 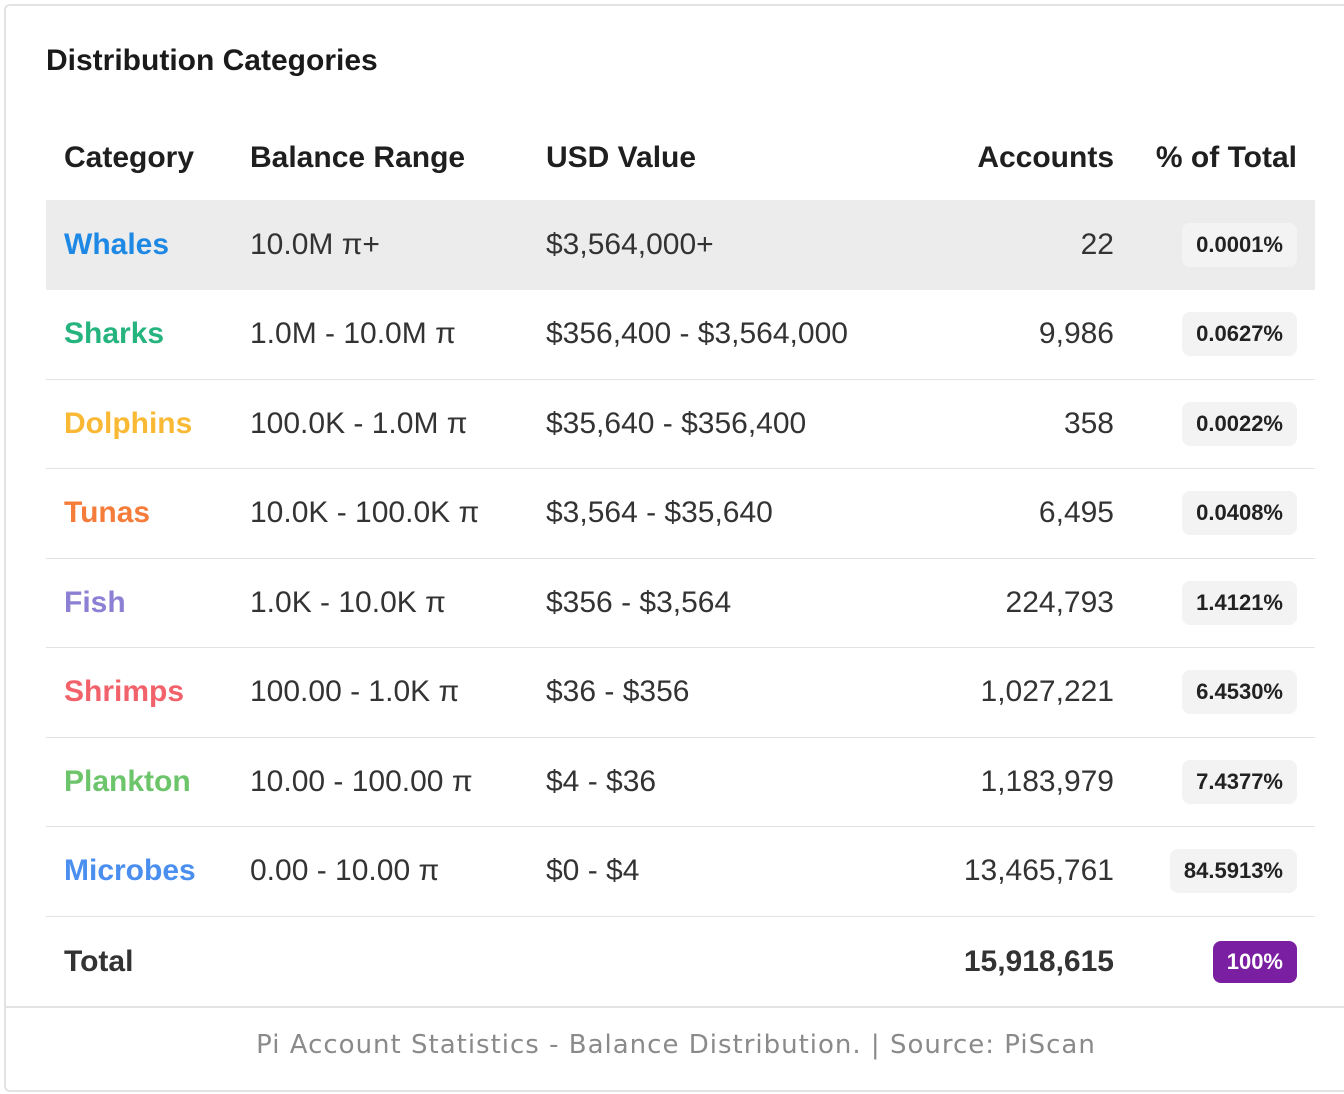 I want to click on percent-cell: 7.4377%, so click(x=1219, y=782).